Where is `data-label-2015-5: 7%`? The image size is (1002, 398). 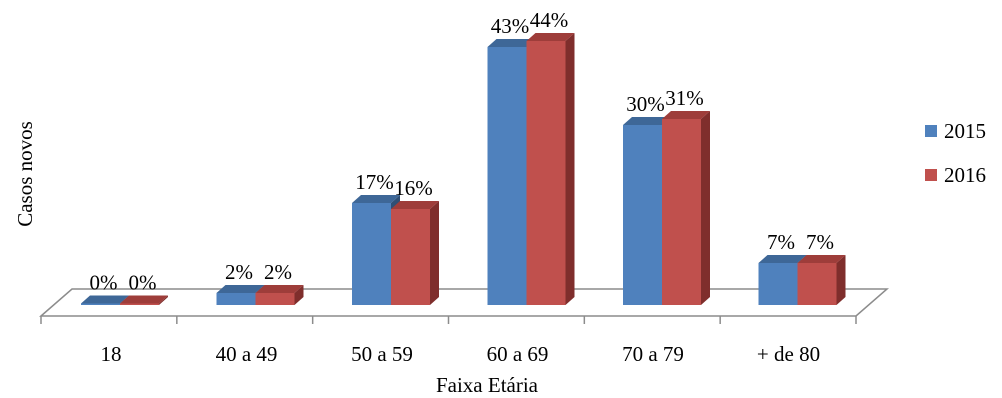
data-label-2015-5: 7% is located at coordinates (781, 242).